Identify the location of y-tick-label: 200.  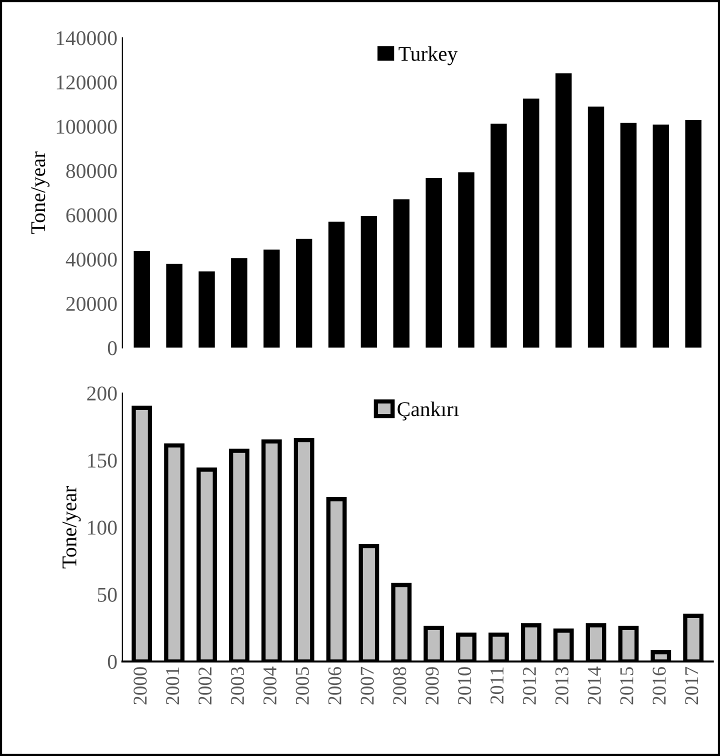
(102, 393).